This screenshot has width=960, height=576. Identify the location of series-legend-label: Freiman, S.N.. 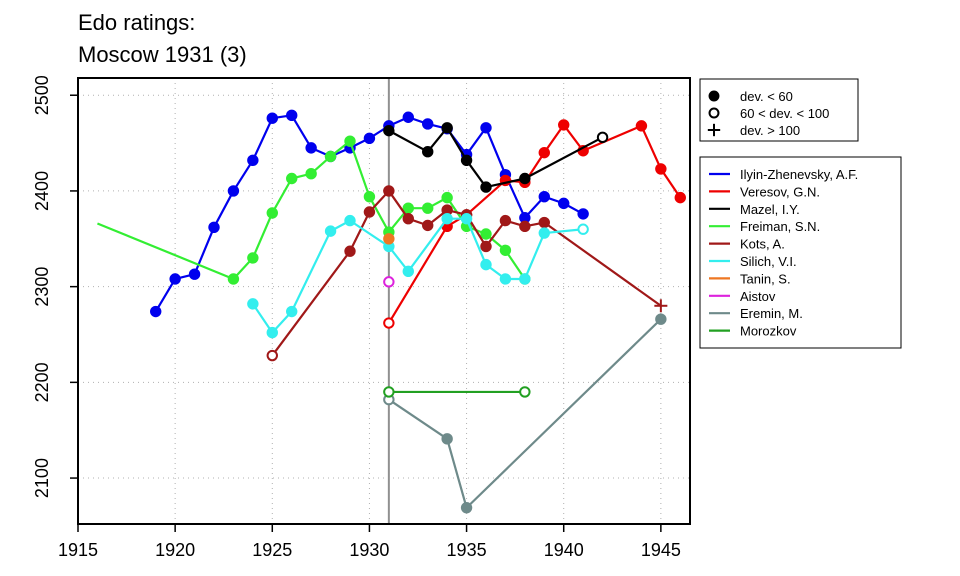
(780, 226).